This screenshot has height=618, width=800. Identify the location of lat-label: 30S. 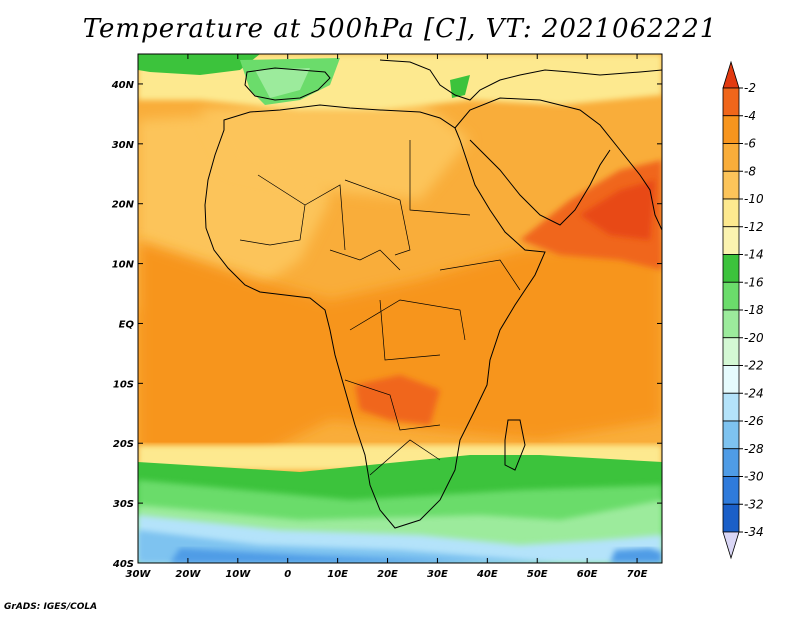
(123, 504).